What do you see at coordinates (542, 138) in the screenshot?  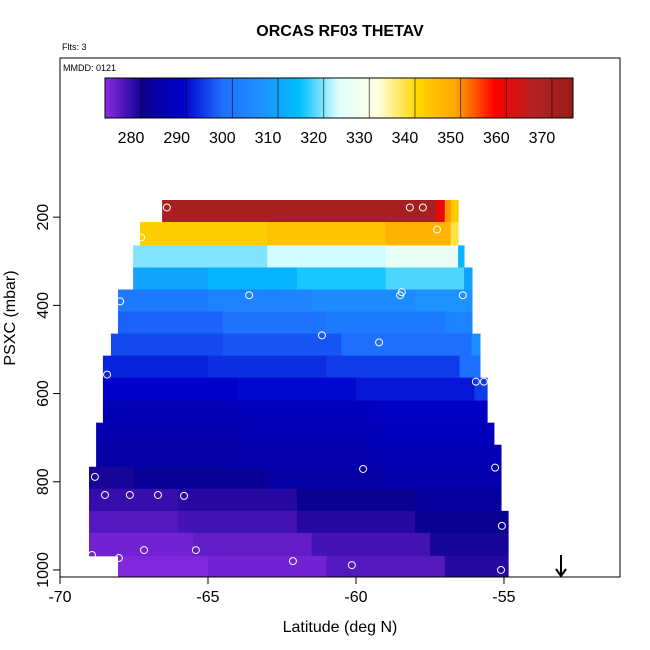 I see `colorbar-tick-label: 370` at bounding box center [542, 138].